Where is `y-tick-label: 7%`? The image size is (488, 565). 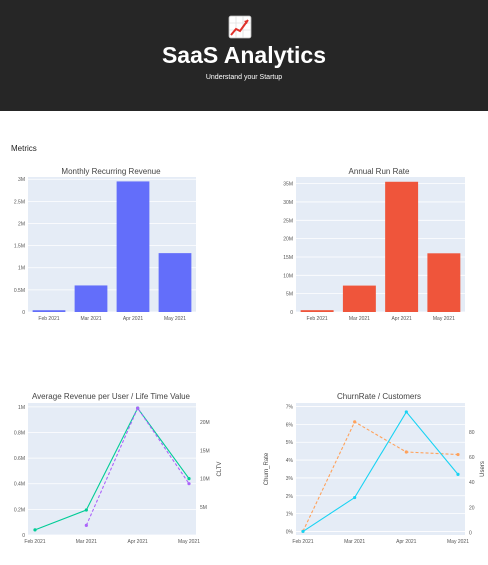
y-tick-label: 7% is located at coordinates (290, 408).